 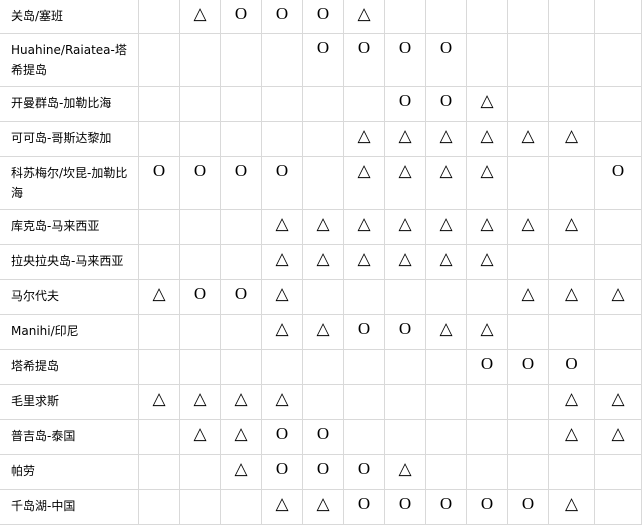 I want to click on table-row: 塔希提岛 O O O, so click(x=321, y=367).